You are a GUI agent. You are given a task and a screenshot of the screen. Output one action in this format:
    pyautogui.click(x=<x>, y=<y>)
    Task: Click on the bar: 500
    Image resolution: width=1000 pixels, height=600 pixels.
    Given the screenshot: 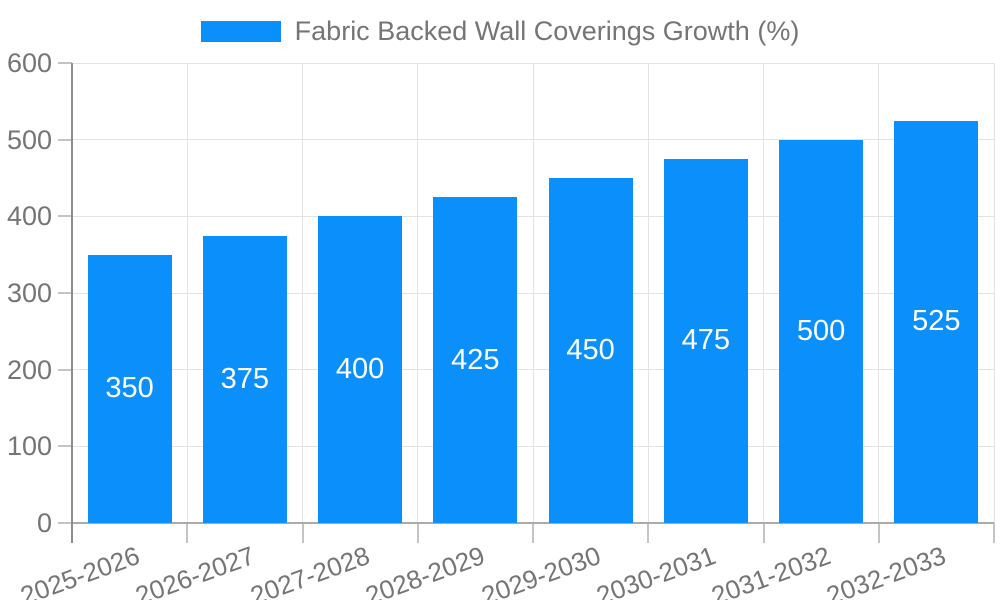 What is the action you would take?
    pyautogui.click(x=821, y=331)
    